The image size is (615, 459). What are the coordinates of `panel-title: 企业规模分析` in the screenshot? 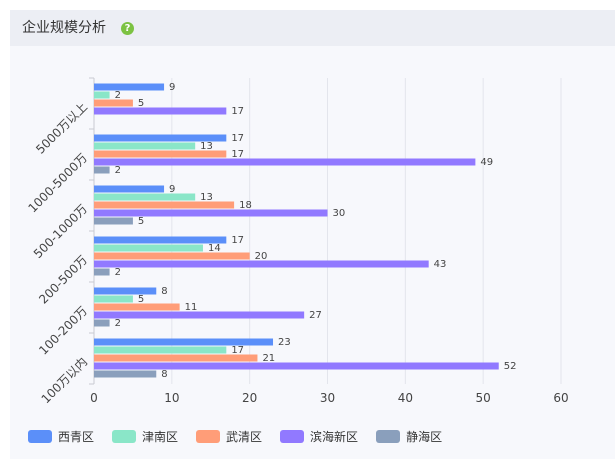 It's located at (64, 28).